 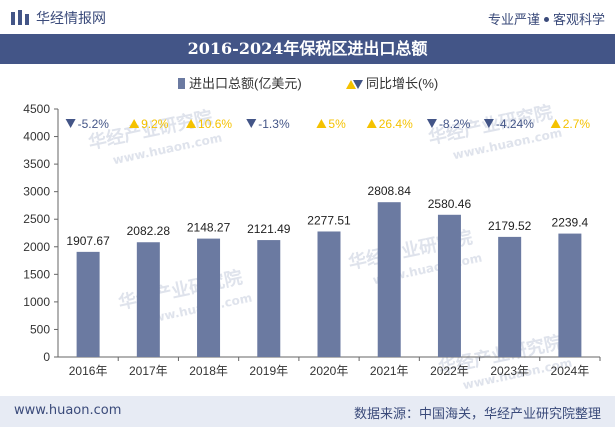 What do you see at coordinates (578, 20) in the screenshot?
I see `tagline-right: 客观科学` at bounding box center [578, 20].